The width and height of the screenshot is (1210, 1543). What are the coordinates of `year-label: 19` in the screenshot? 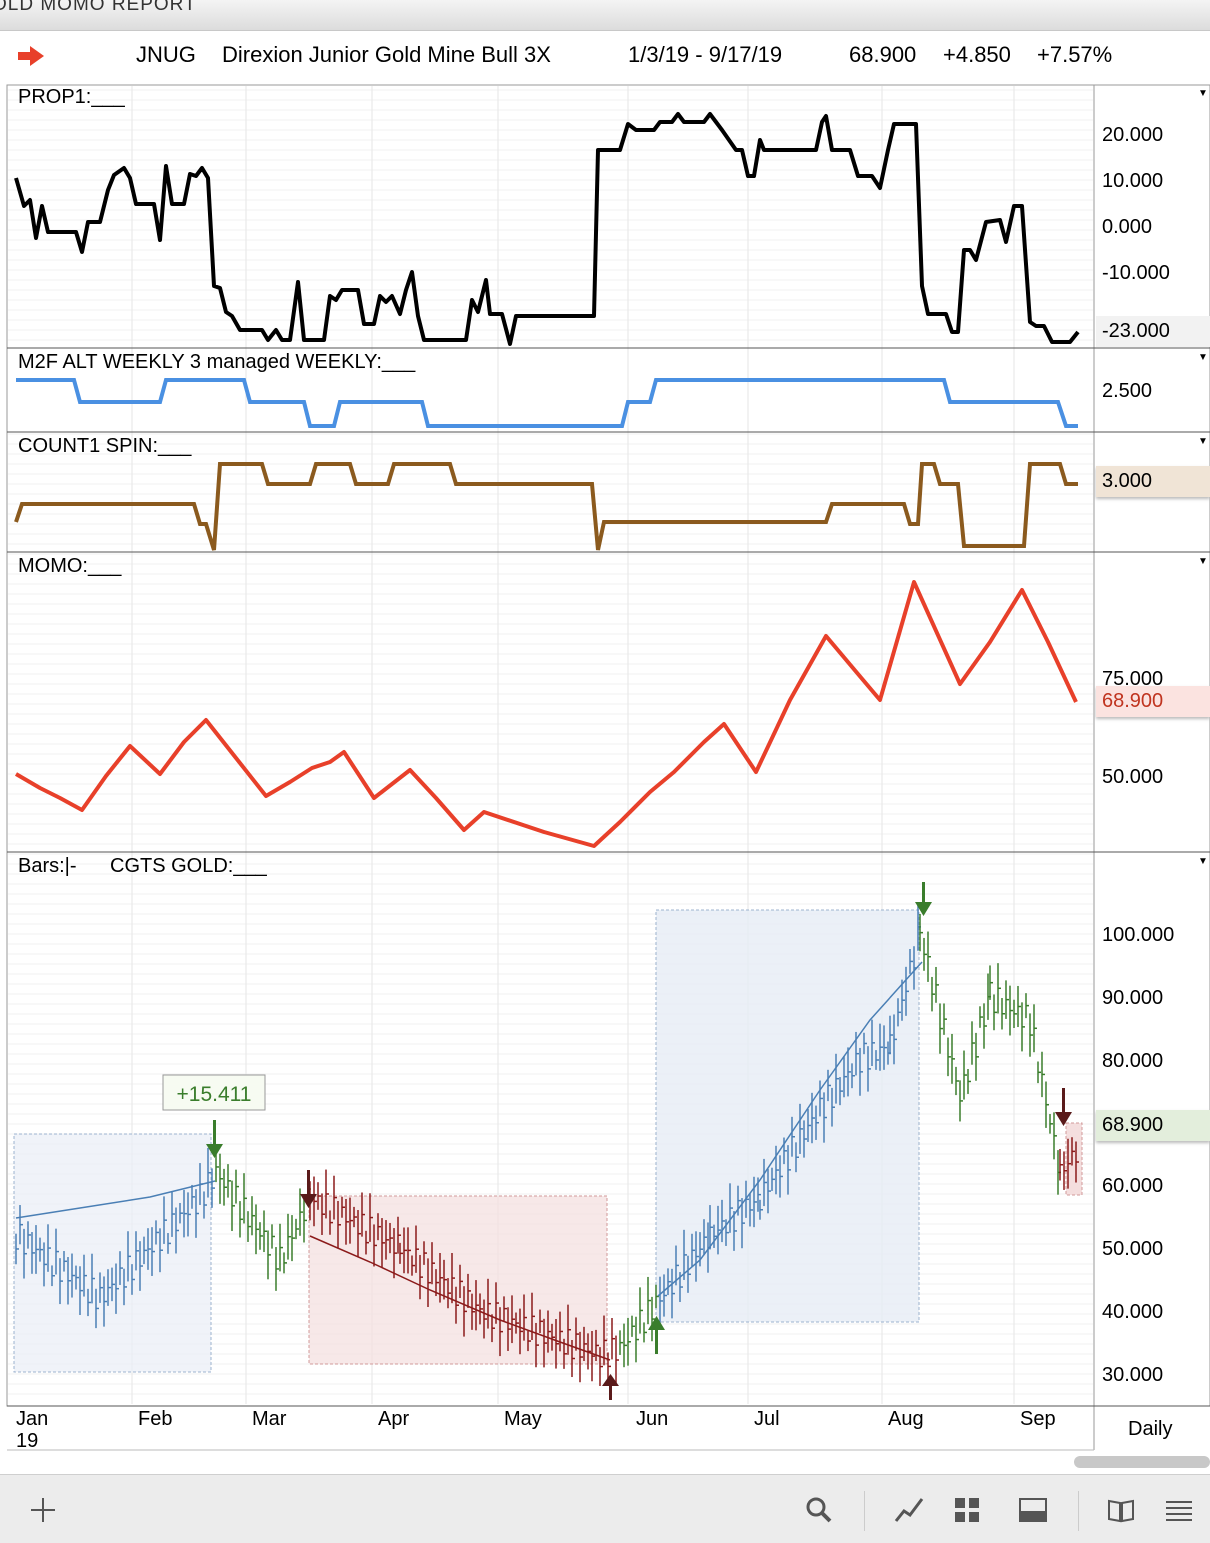 It's located at (27, 1441).